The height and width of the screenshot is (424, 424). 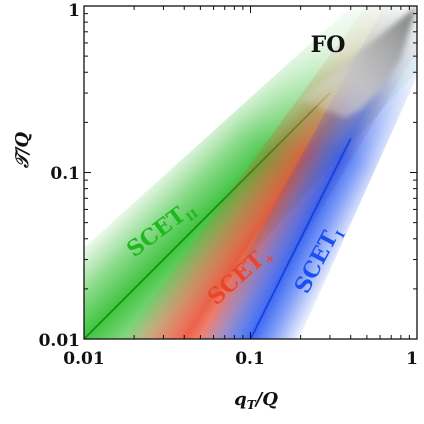 I want to click on x-axis-title-sub: T, so click(x=252, y=405).